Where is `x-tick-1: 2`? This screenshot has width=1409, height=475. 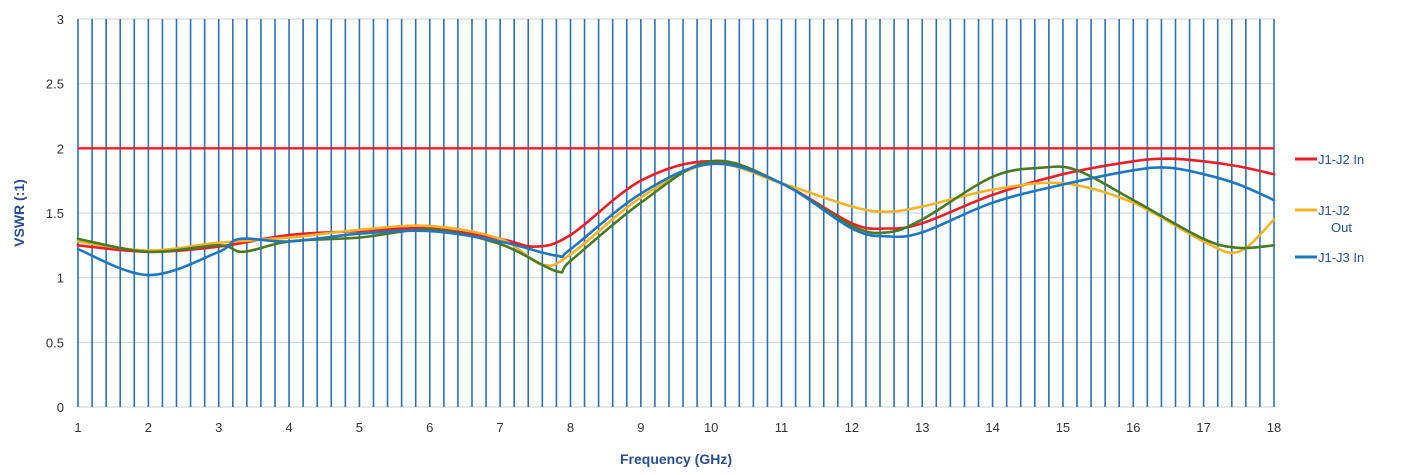 x-tick-1: 2 is located at coordinates (148, 427).